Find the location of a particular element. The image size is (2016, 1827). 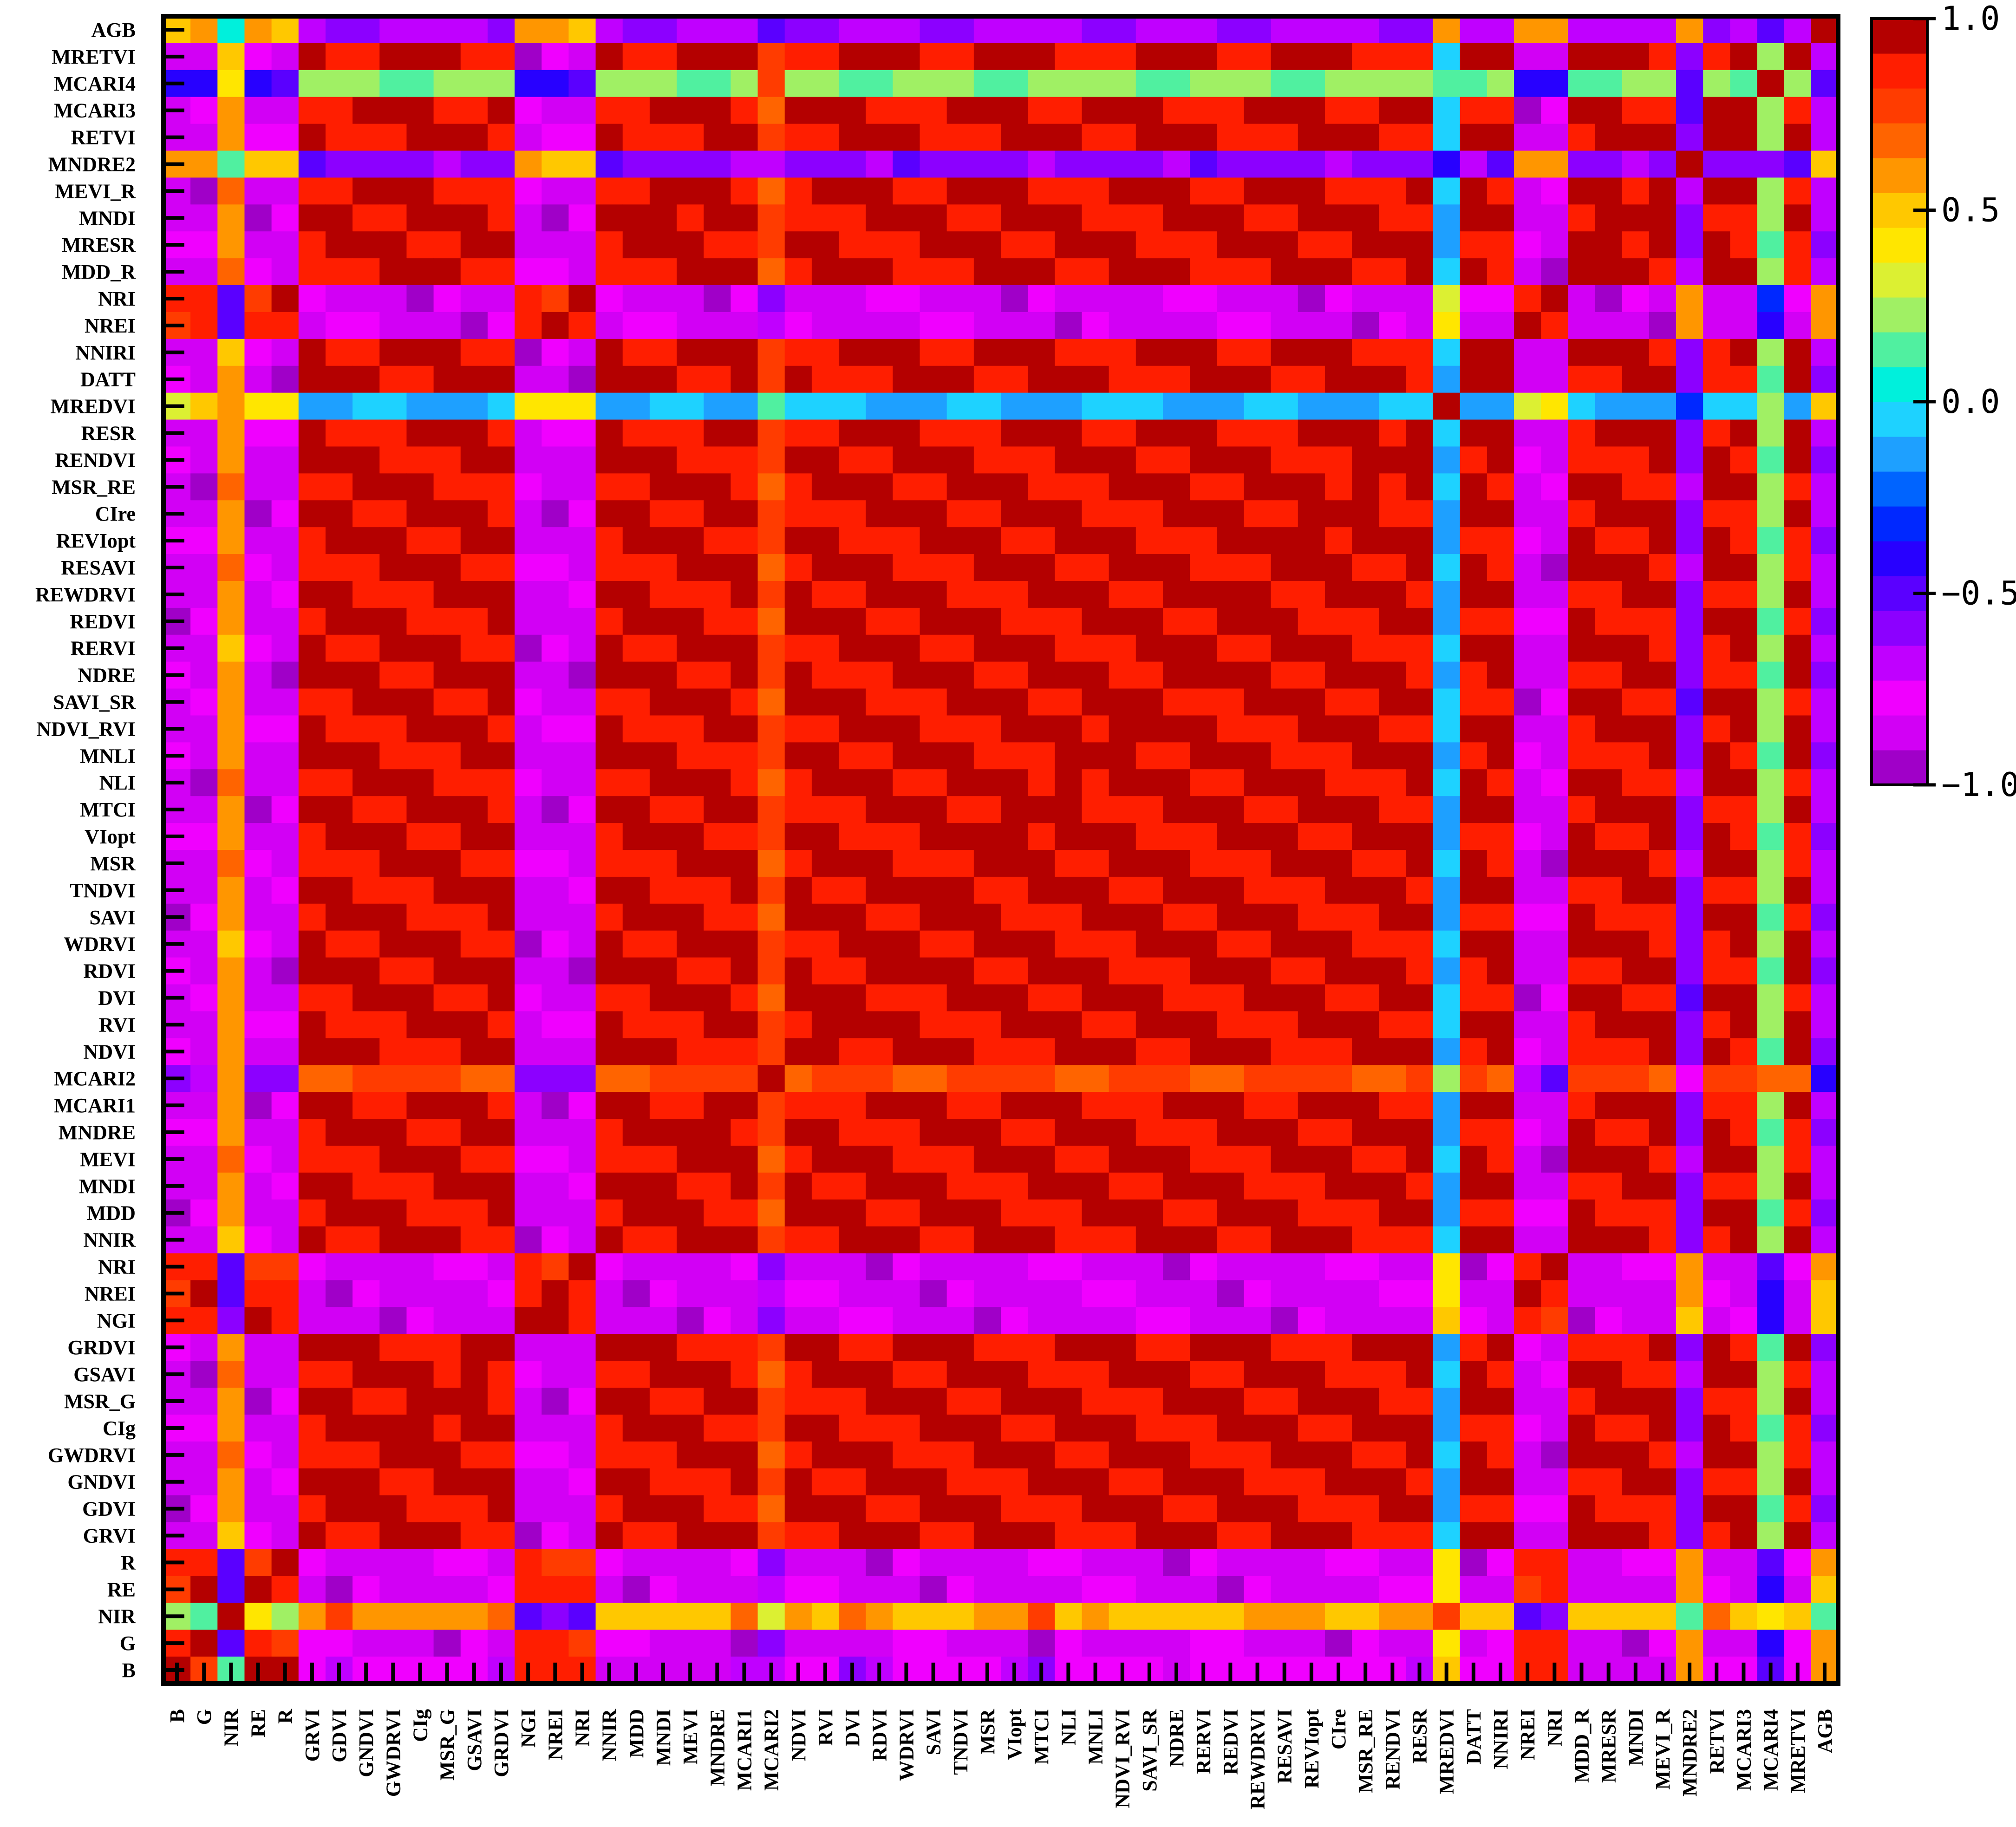

colorbar-segment is located at coordinates (1899, 419).